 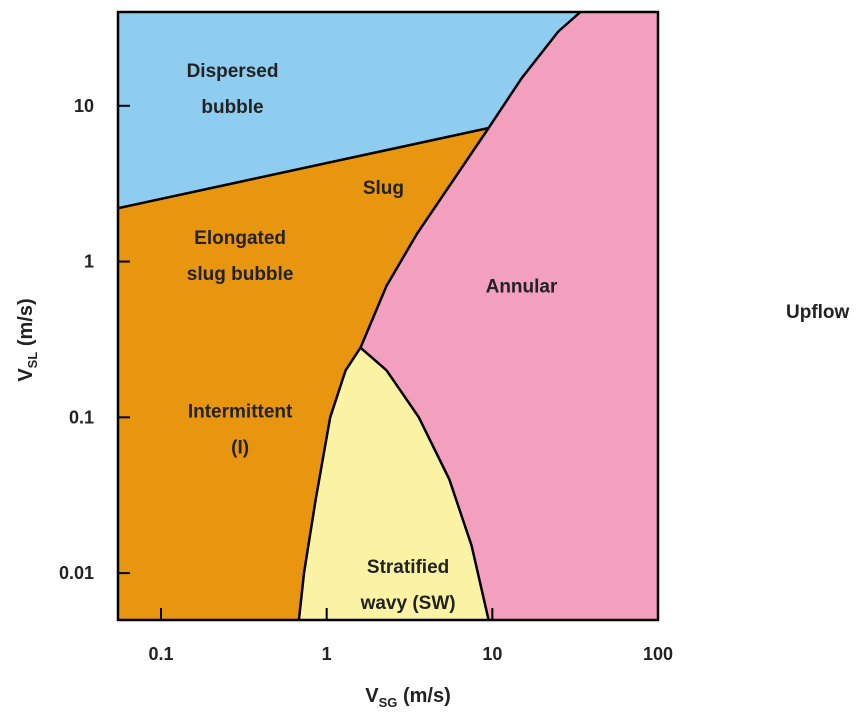 I want to click on region-stratified-wavy, so click(x=393, y=483).